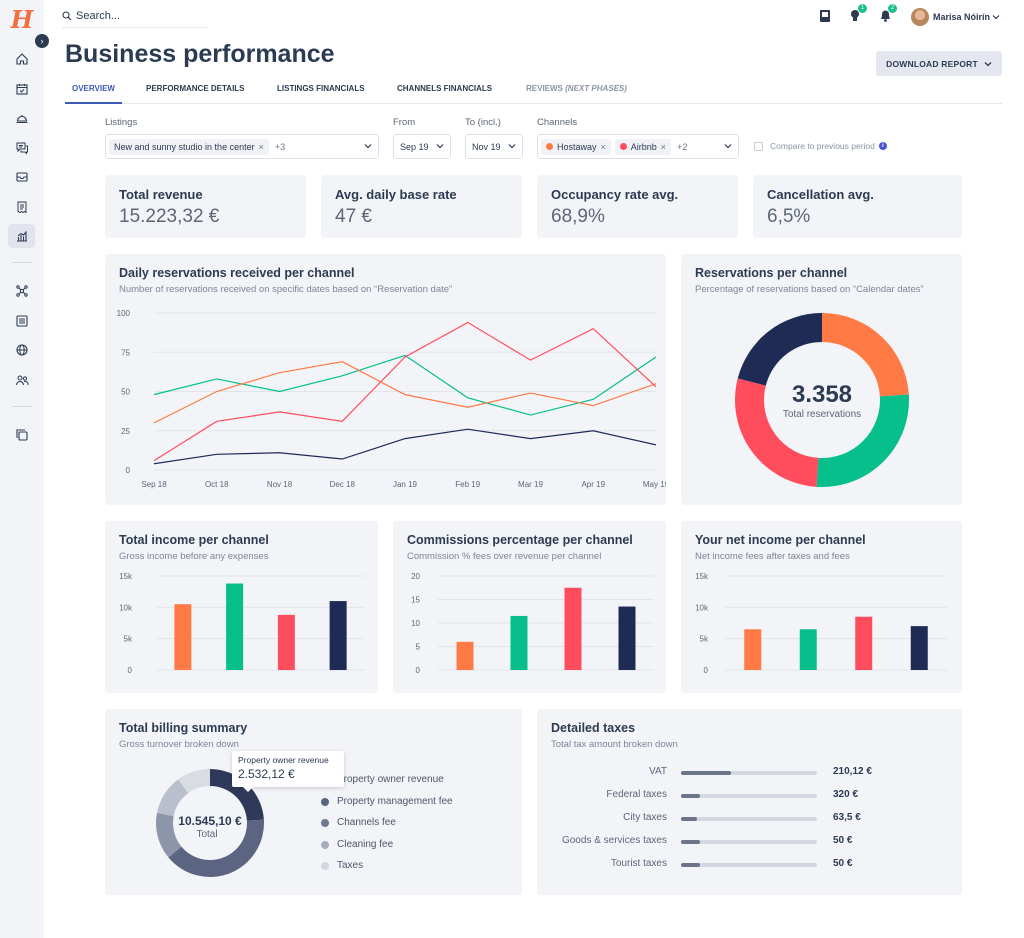 The width and height of the screenshot is (1024, 938). I want to click on download-report-label: DOWNLOAD REPORT, so click(932, 63).